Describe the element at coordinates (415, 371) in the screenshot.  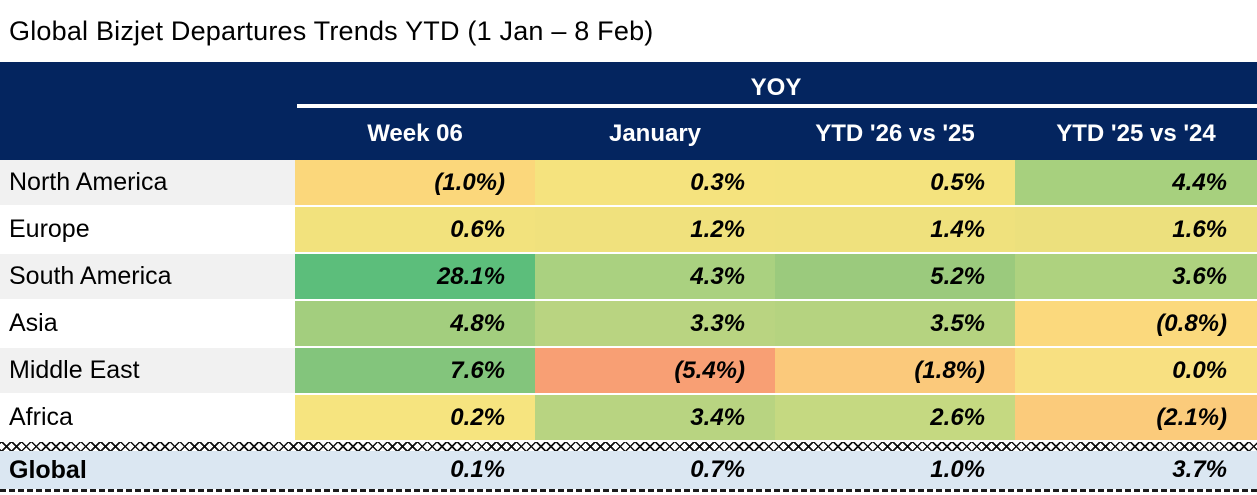
I see `cell-value: 7.6%` at that location.